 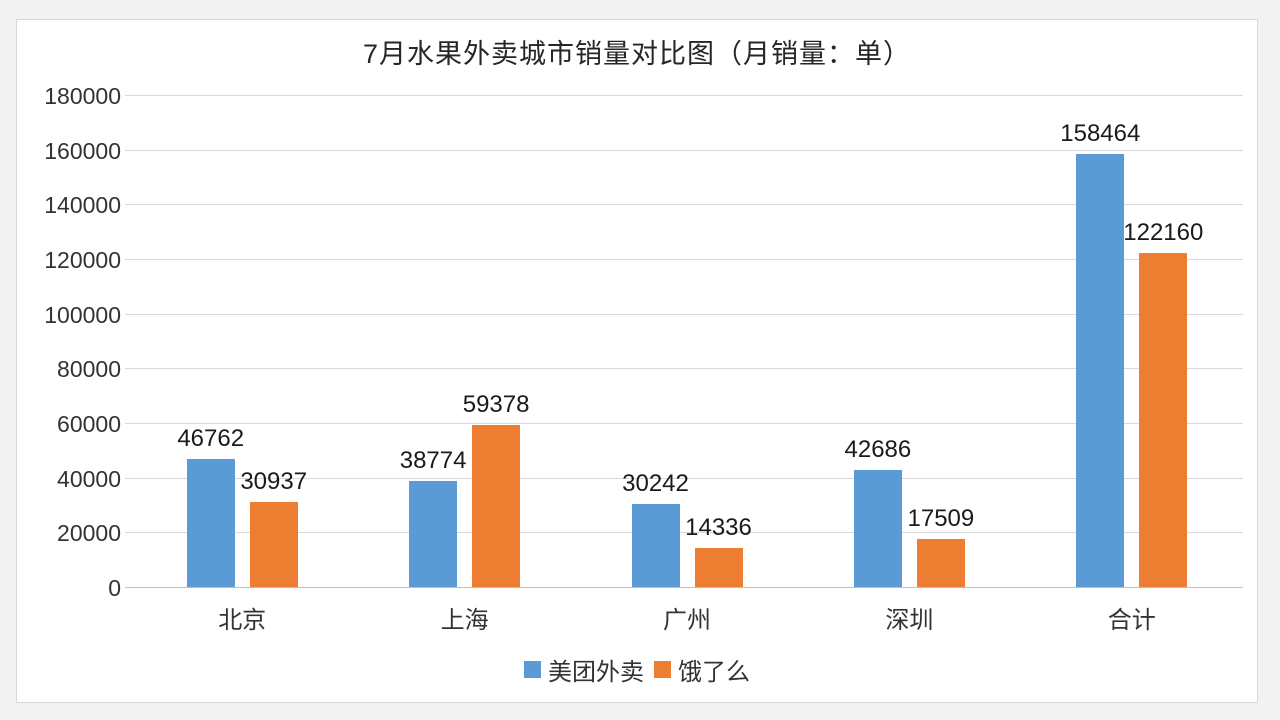 I want to click on y-tick-label: 120000, so click(x=82, y=260).